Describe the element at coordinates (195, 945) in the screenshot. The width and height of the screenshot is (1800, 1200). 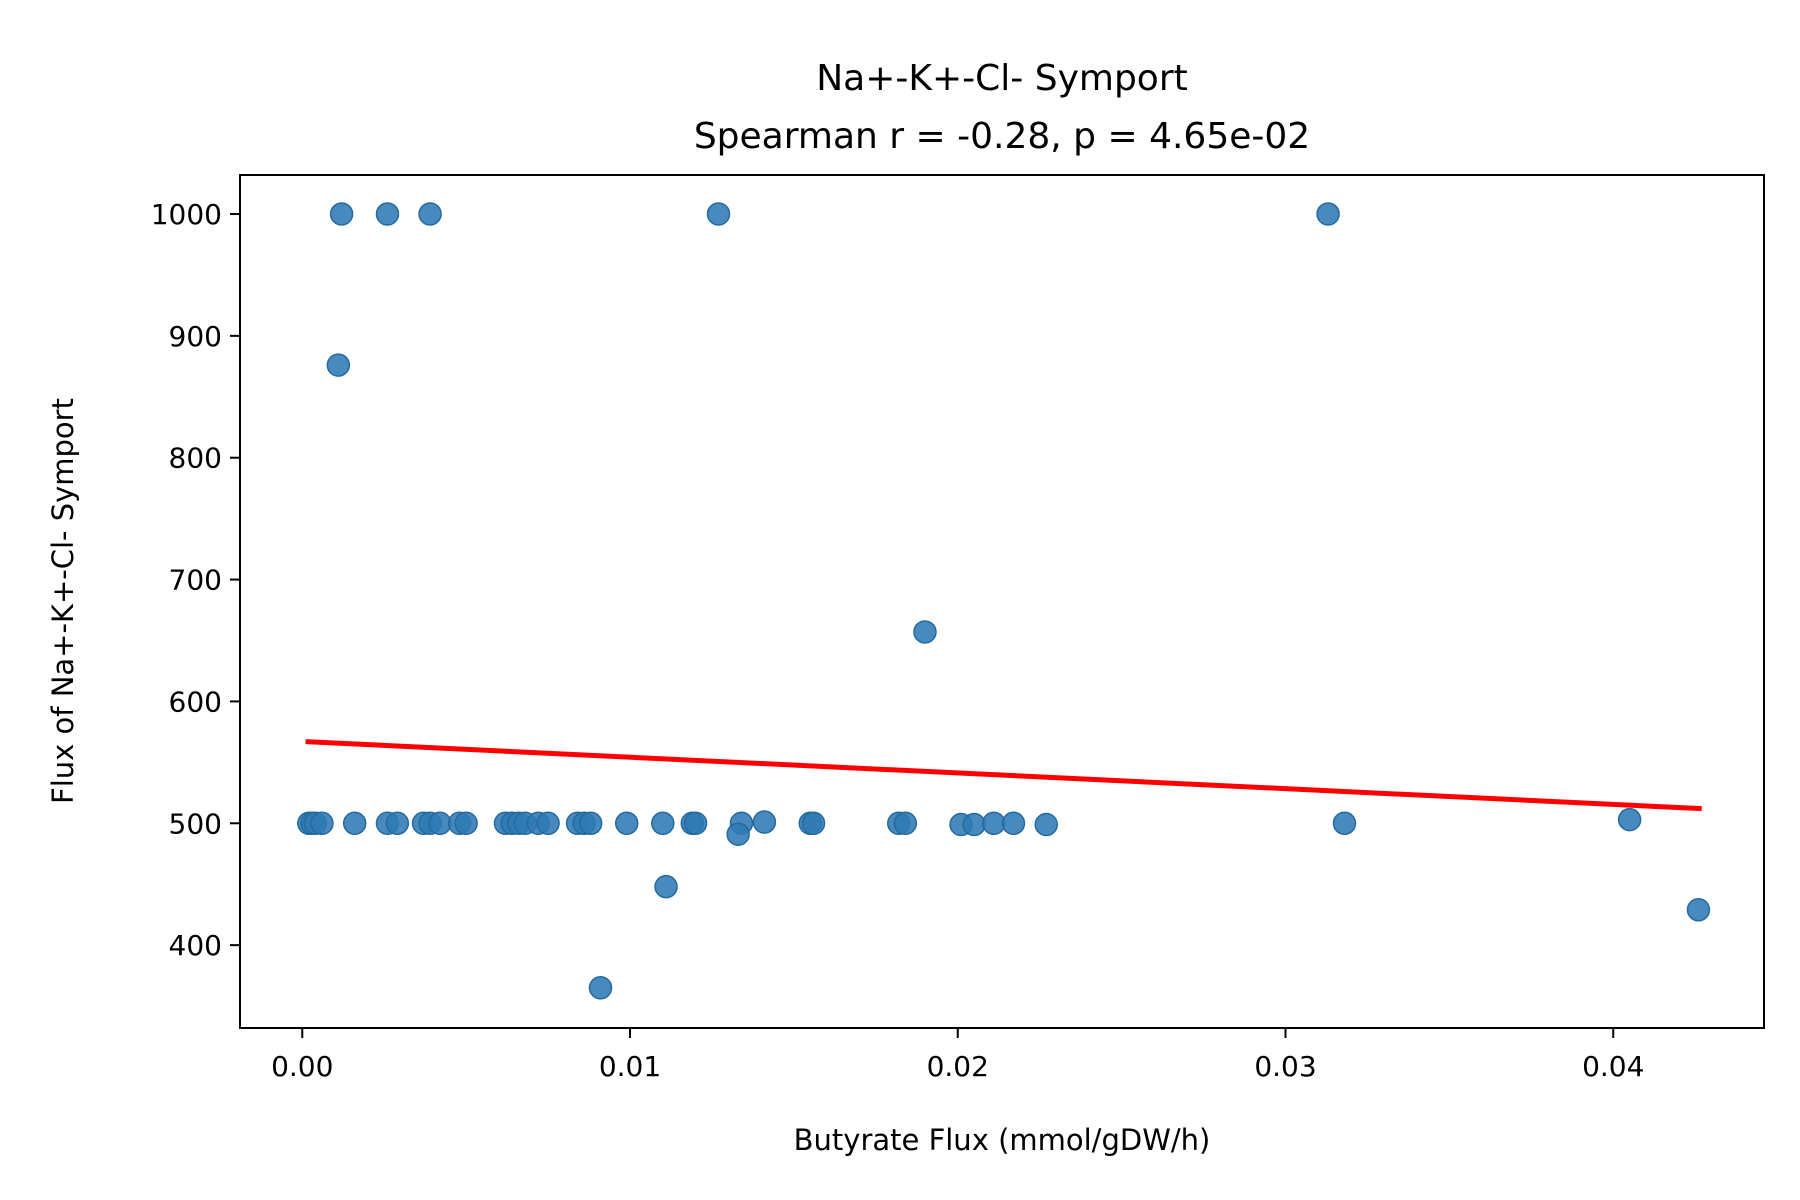
I see `y-tick-label: 400` at that location.